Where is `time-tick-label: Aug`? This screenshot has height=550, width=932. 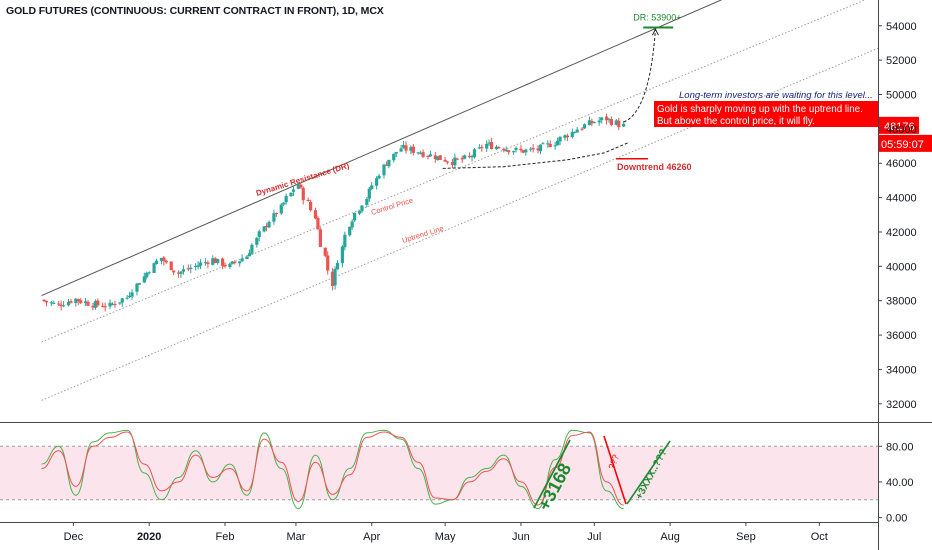 time-tick-label: Aug is located at coordinates (670, 537).